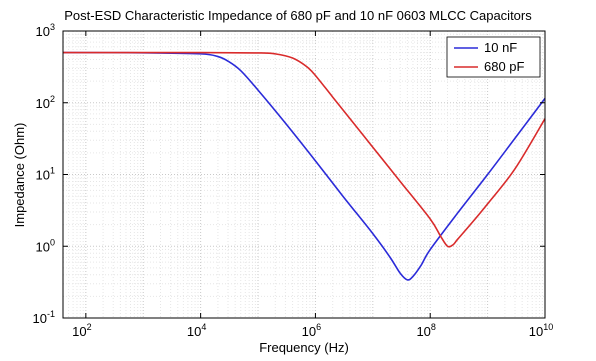  Describe the element at coordinates (311, 330) in the screenshot. I see `x-tick-label: 10⁶` at that location.